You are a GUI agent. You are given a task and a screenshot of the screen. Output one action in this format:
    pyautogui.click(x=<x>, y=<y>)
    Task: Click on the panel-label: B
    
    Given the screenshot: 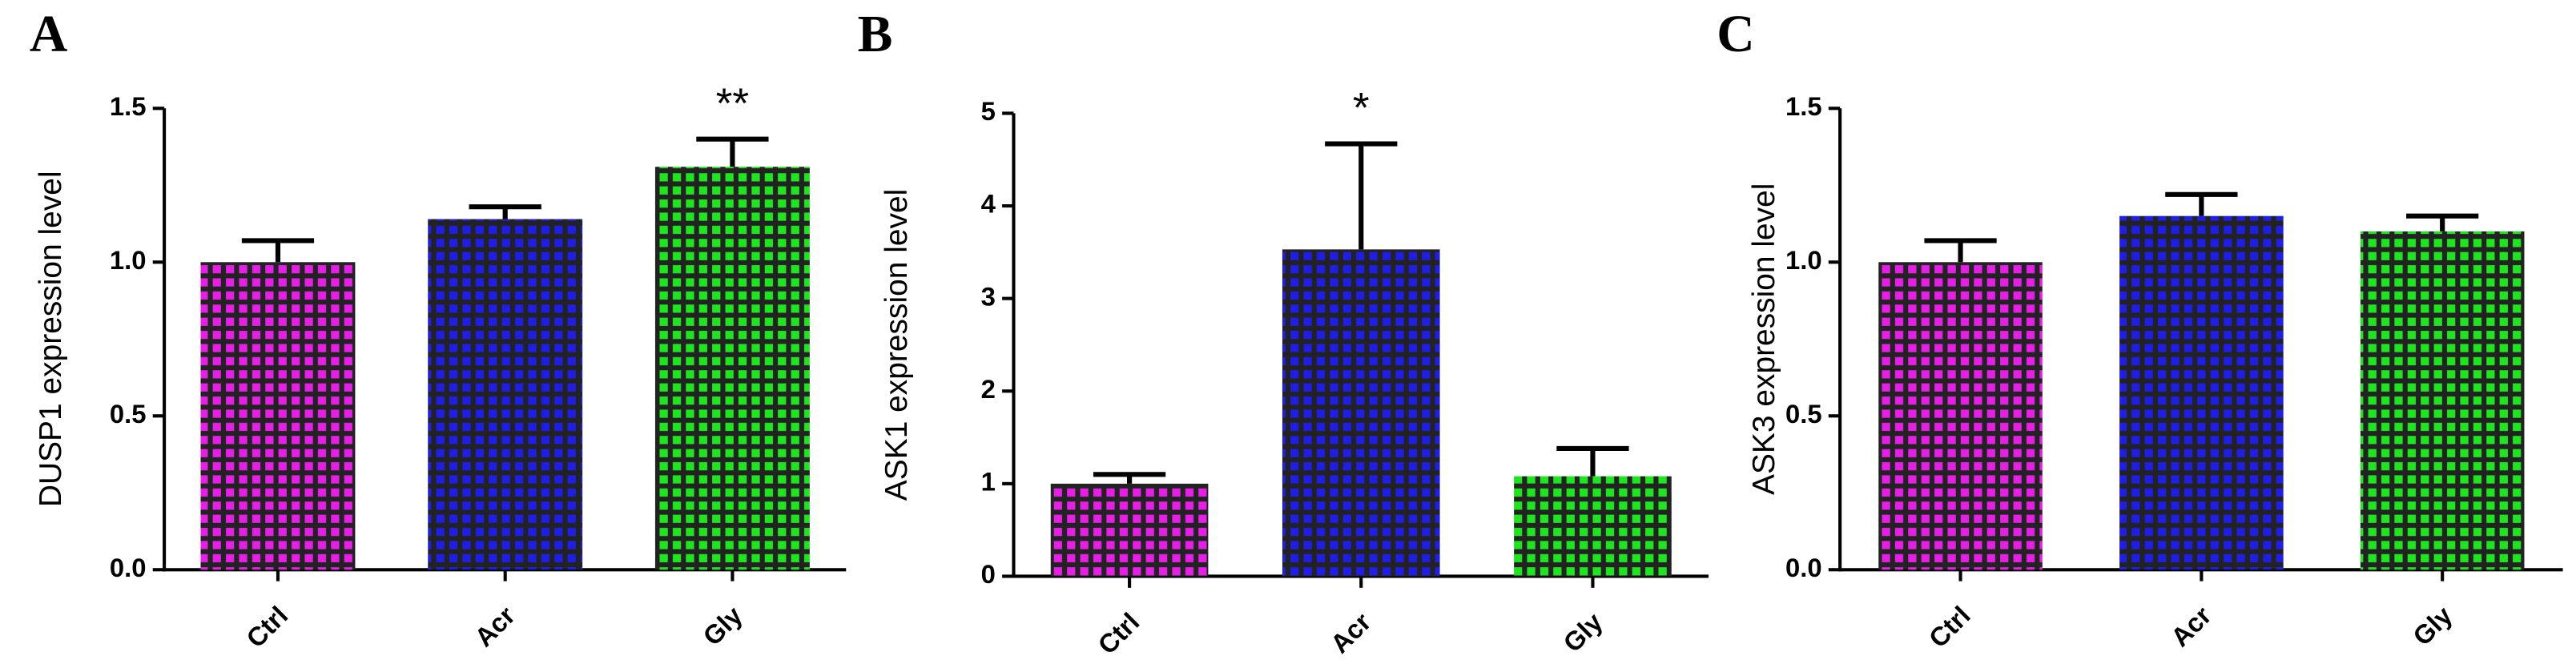 What is the action you would take?
    pyautogui.click(x=875, y=34)
    